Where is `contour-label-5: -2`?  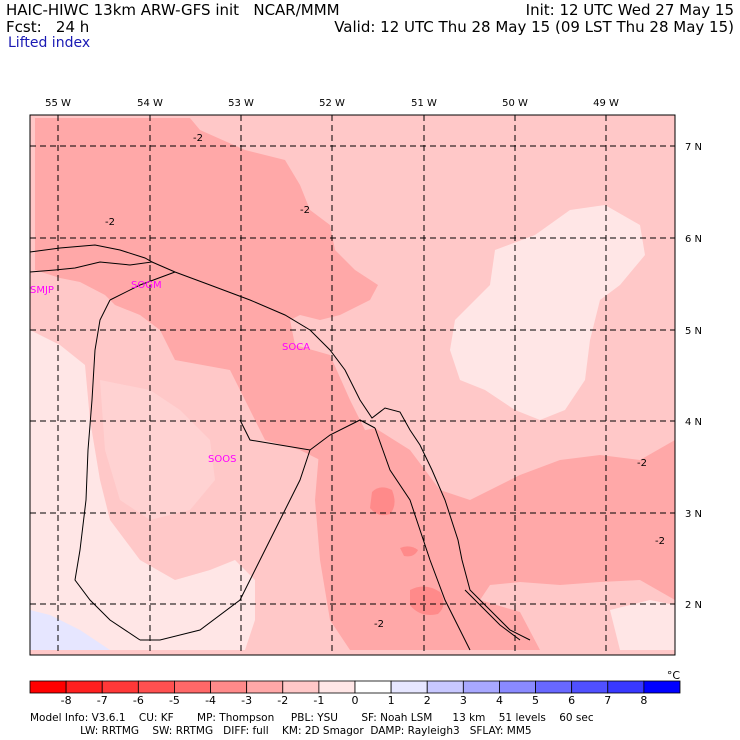 contour-label-5: -2 is located at coordinates (660, 541).